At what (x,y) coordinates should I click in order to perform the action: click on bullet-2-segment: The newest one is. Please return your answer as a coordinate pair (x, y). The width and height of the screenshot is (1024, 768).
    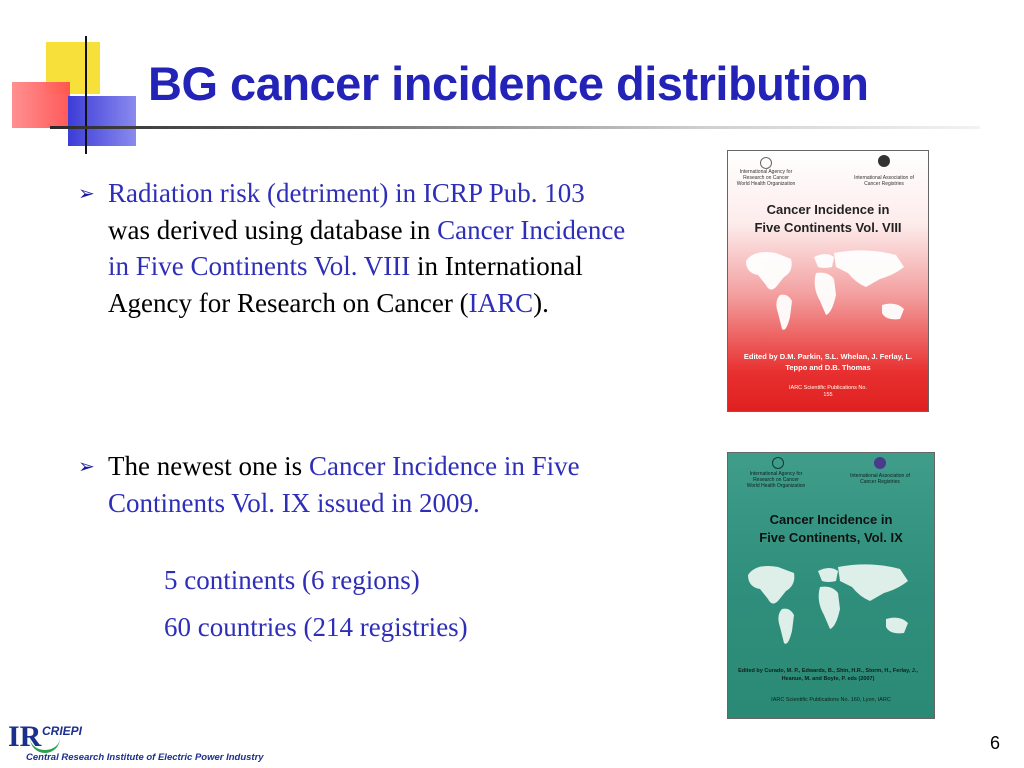
    Looking at the image, I should click on (208, 466).